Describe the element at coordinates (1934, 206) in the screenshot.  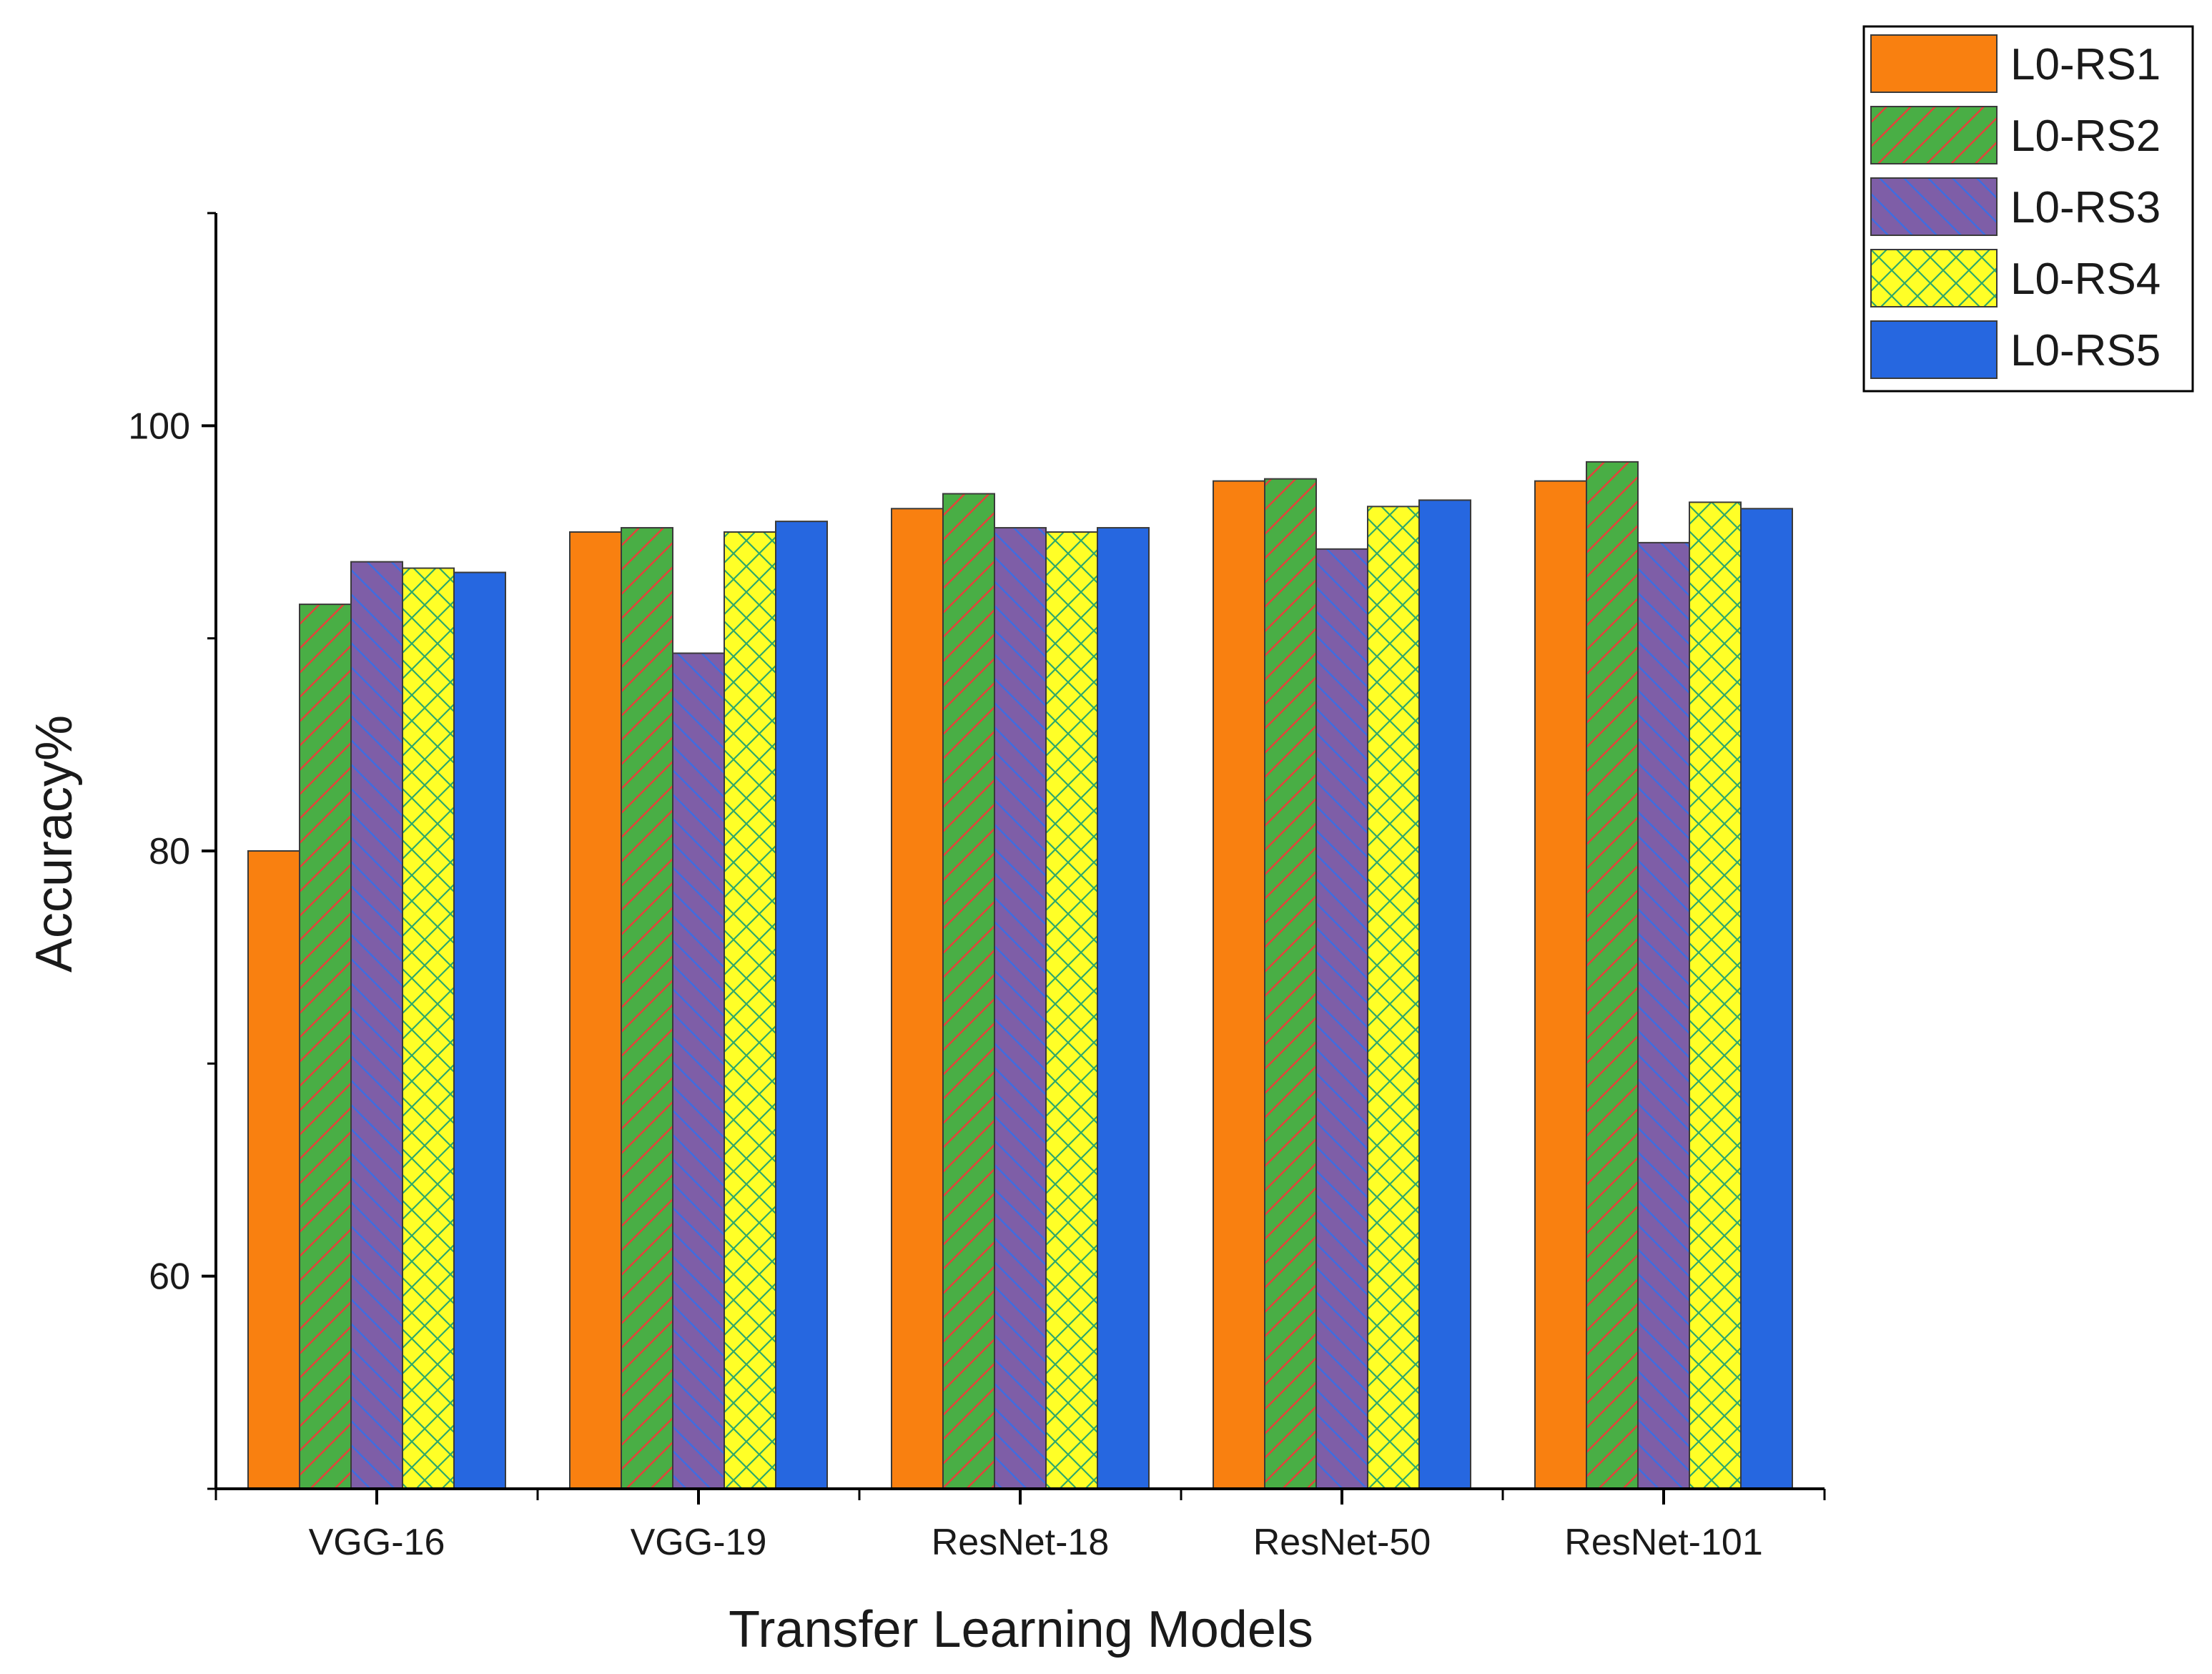
I see `legend-swatch-l0-rs3` at that location.